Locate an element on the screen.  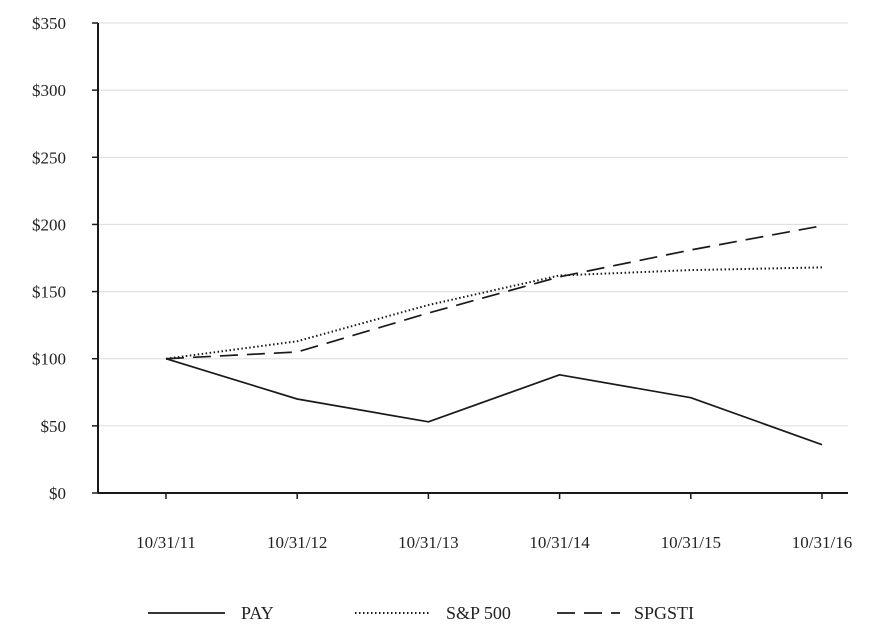
y-tick-label-4: $200 is located at coordinates (49, 224).